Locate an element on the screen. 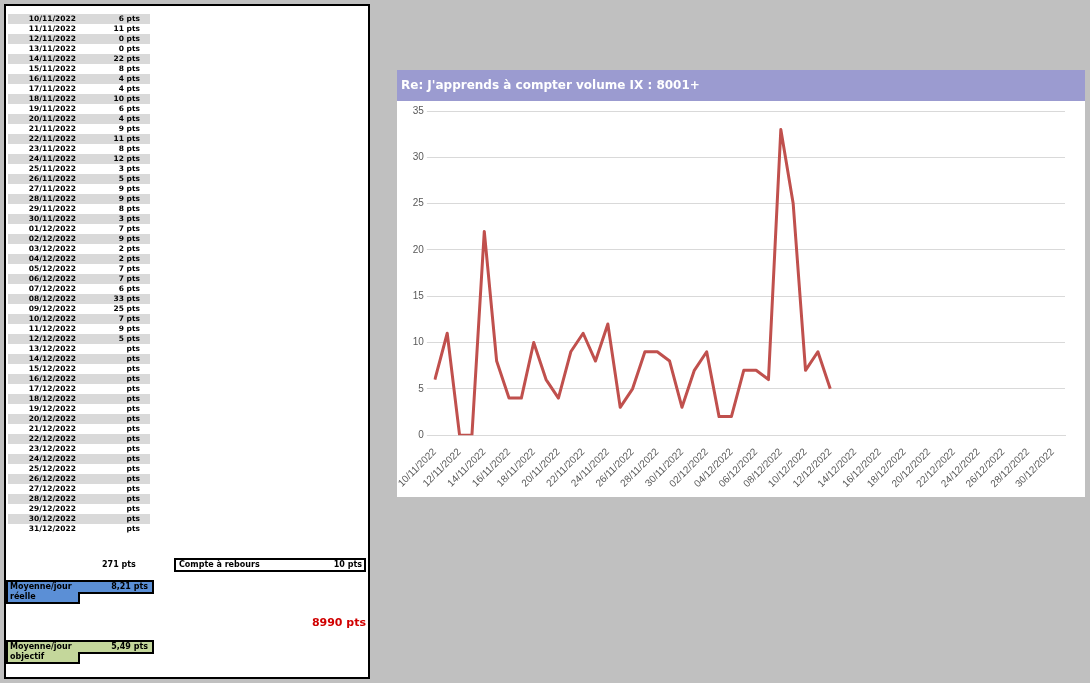 The image size is (1090, 683). y-tick-label: 0 is located at coordinates (421, 434).